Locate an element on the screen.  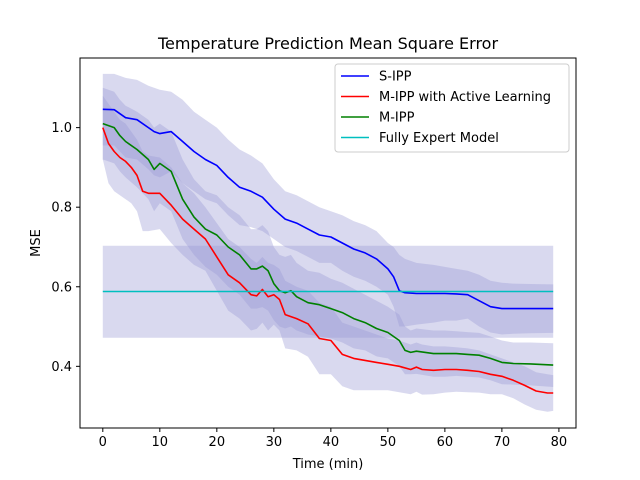
x-tick-label: 30 is located at coordinates (274, 442).